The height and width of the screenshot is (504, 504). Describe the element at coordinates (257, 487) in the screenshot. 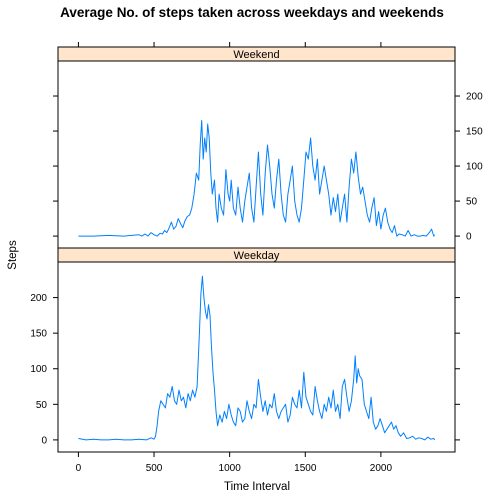

I see `x-axis-label: Time Interval` at that location.